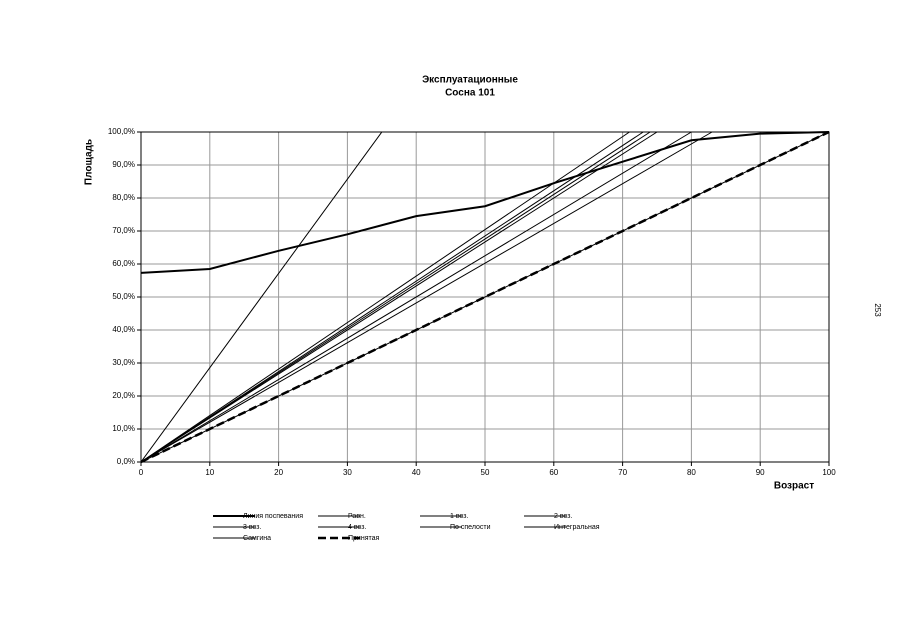 This screenshot has height=640, width=905. What do you see at coordinates (347, 472) in the screenshot?
I see `x-tick-label: 30` at bounding box center [347, 472].